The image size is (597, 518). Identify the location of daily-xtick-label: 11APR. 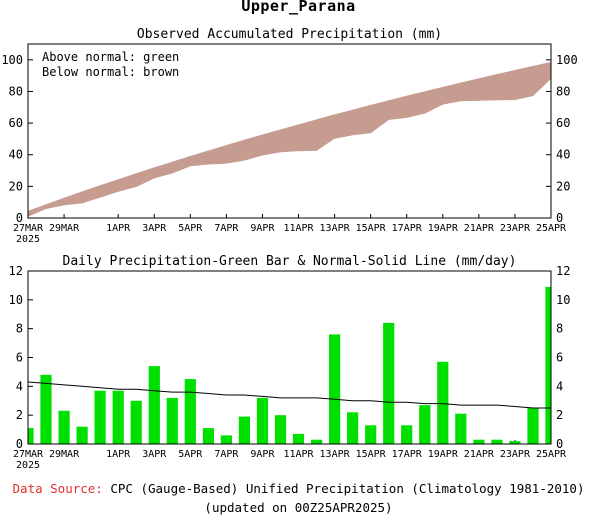
(298, 454).